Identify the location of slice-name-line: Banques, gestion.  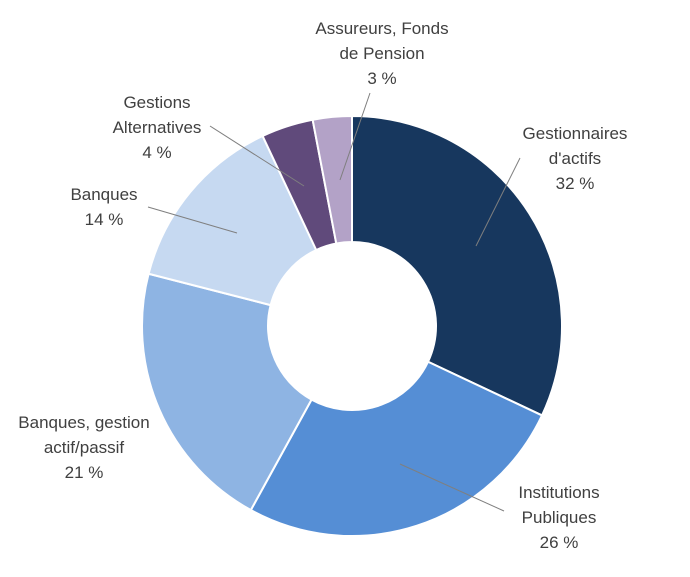
(83, 422).